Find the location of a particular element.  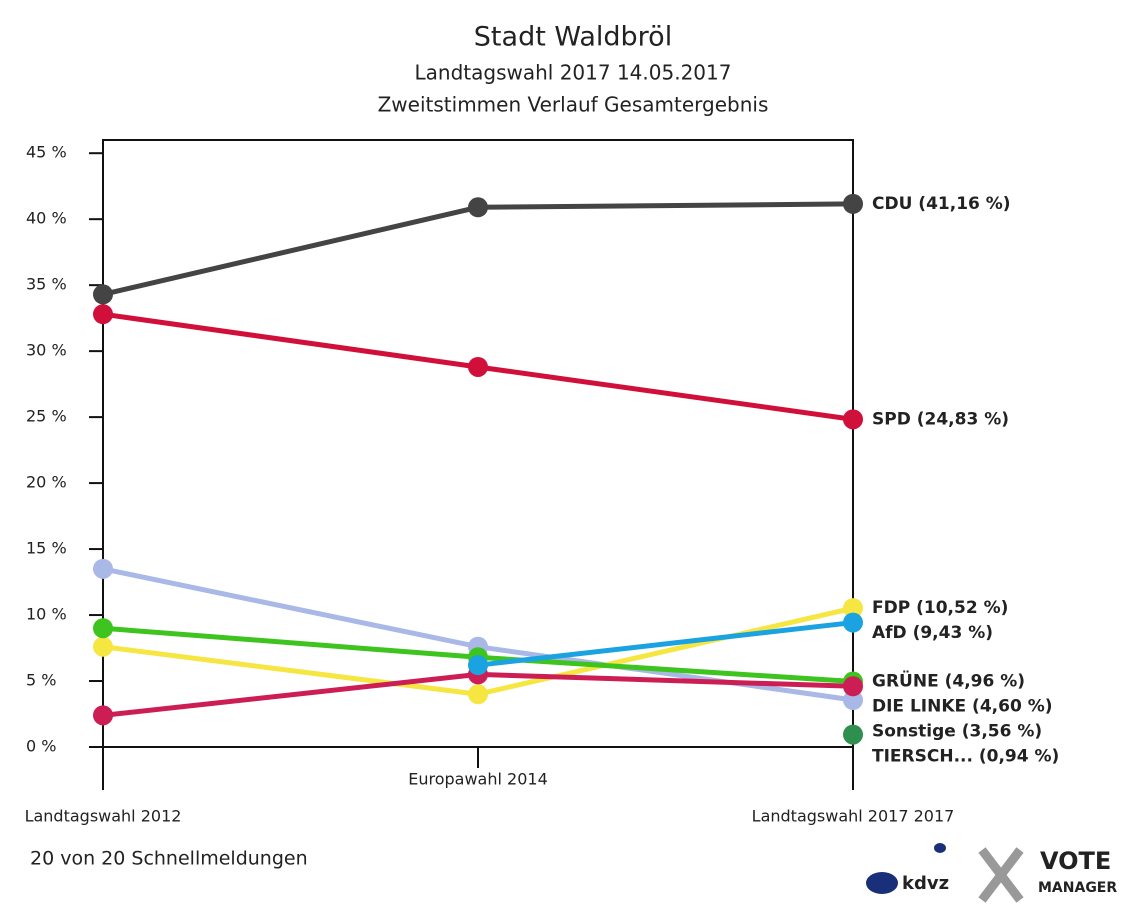

x-tick-label: Landtagswahl 2017 2017 is located at coordinates (853, 816).